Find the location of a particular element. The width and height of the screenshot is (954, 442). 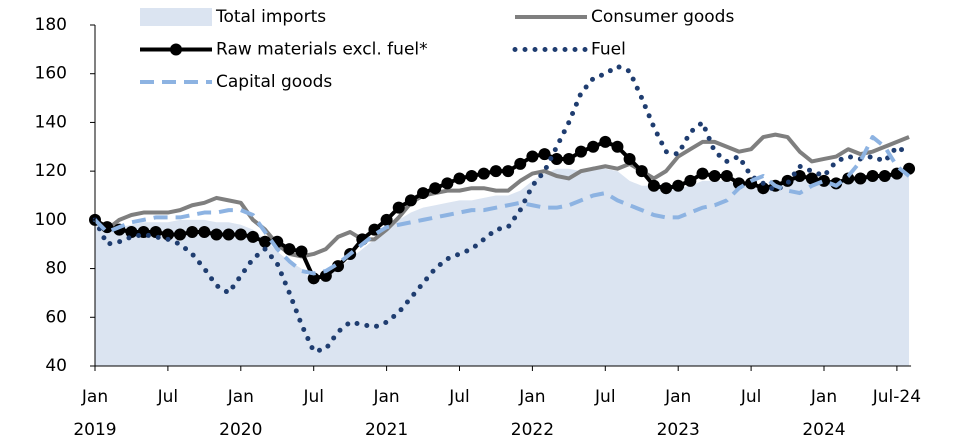

legend-label: Total imports is located at coordinates (270, 17).